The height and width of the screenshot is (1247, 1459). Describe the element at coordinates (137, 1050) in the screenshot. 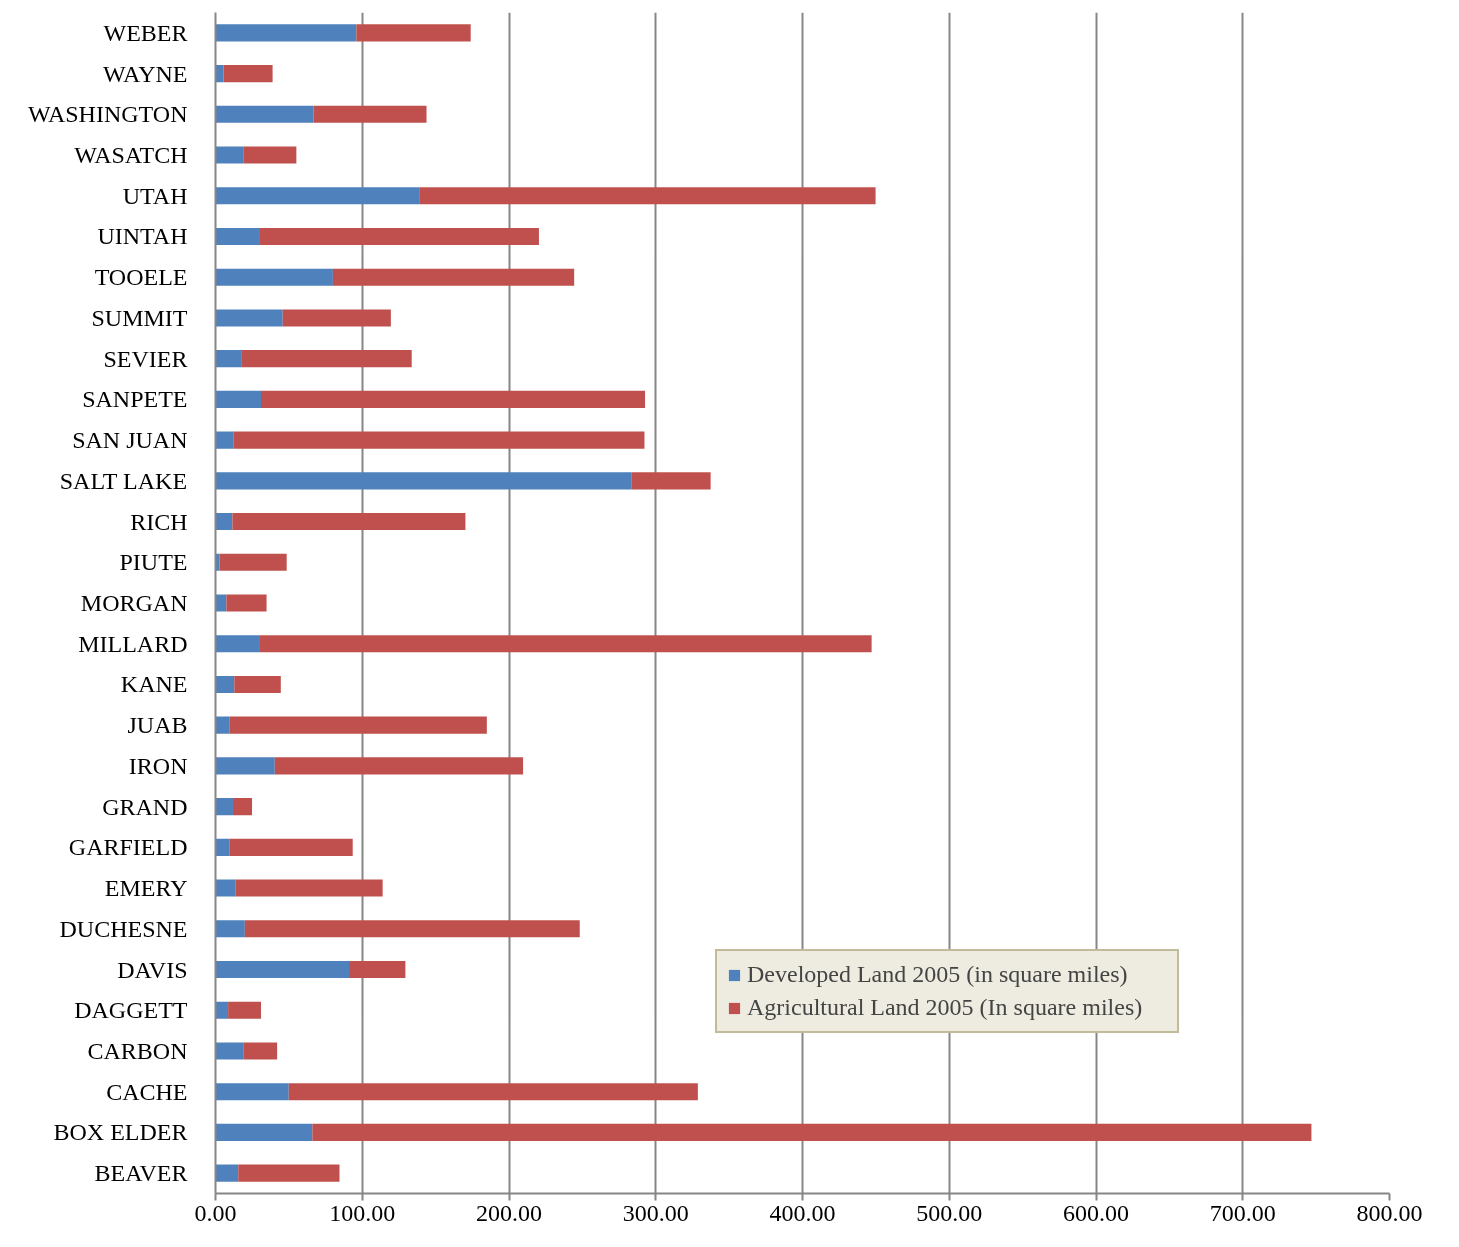

I see `y-tick-label: CARBON` at that location.